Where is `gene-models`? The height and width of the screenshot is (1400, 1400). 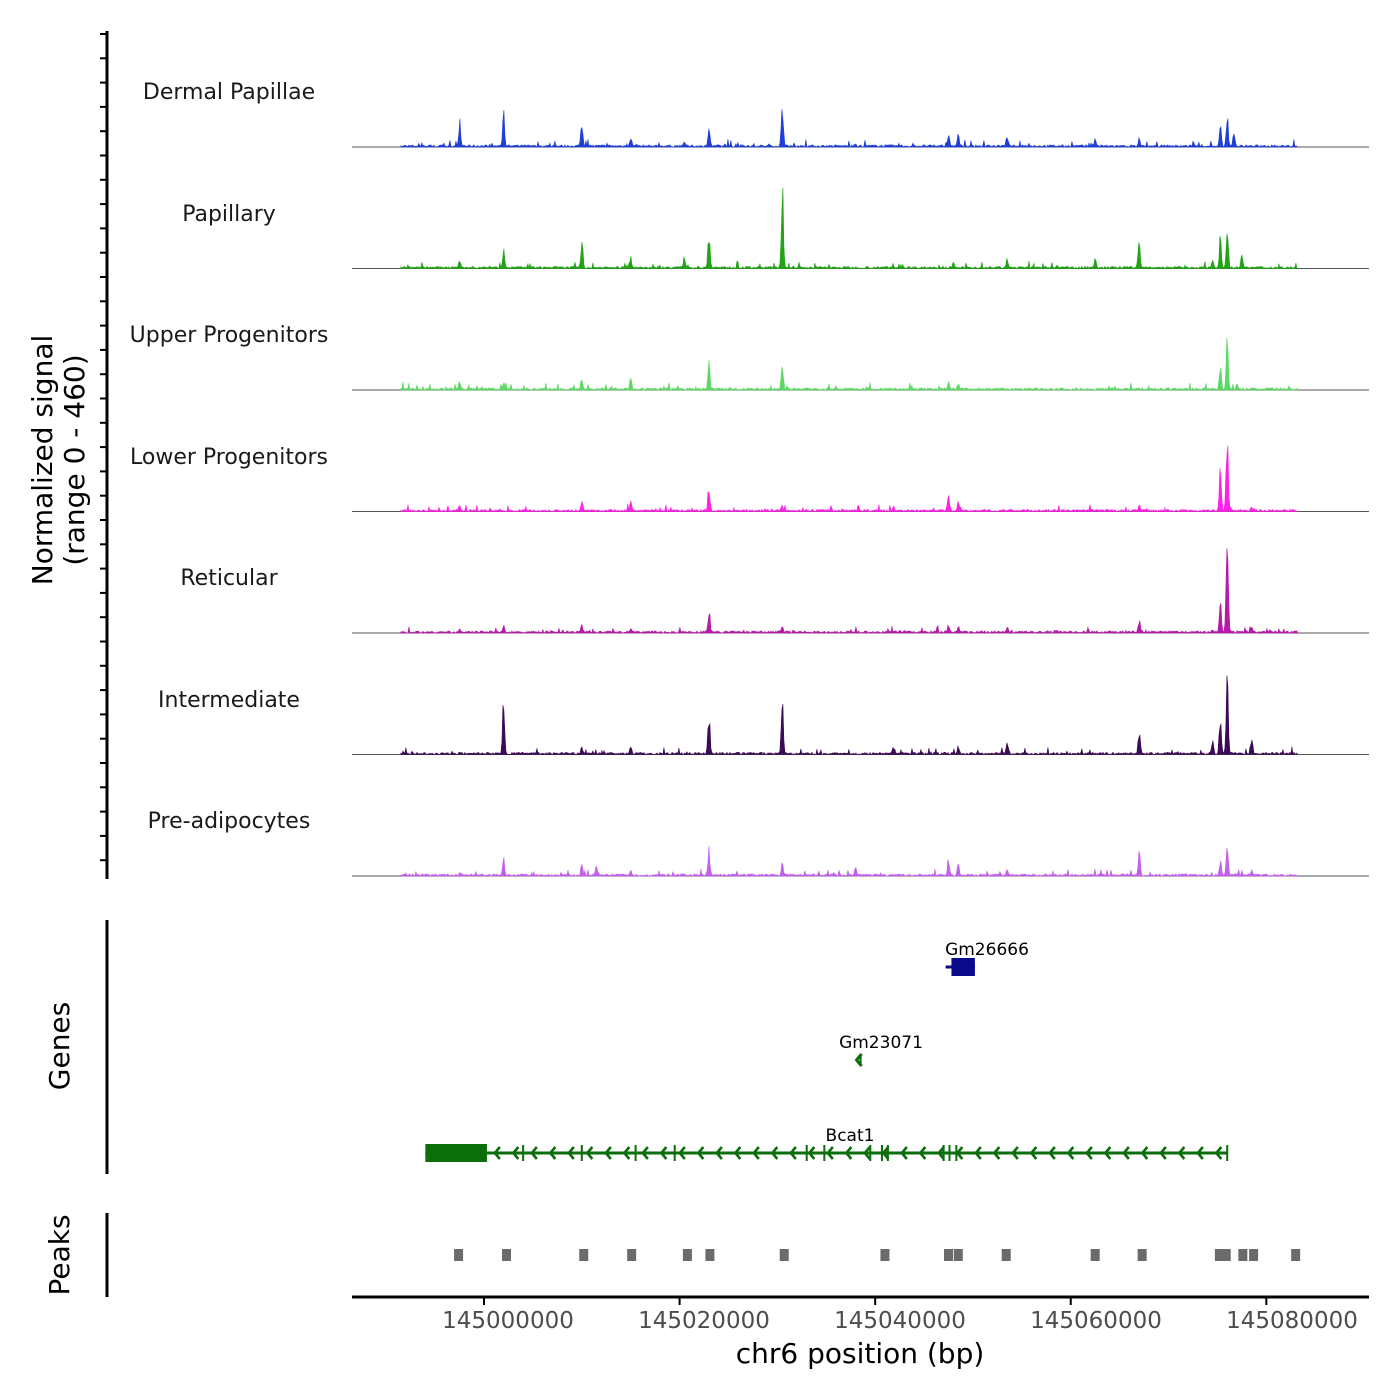
gene-models is located at coordinates (827, 1060).